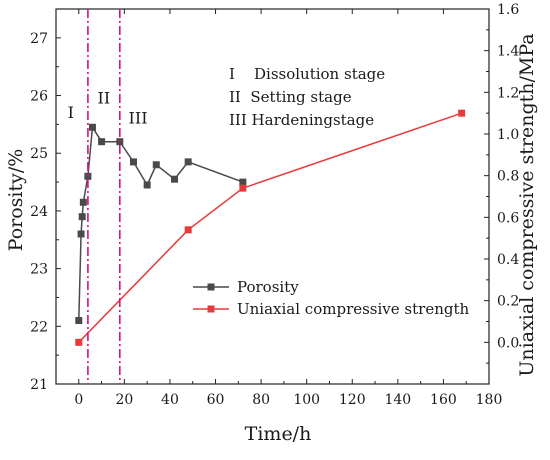 The image size is (550, 460). I want to click on y-axis-left-label: Porosity/%, so click(16, 200).